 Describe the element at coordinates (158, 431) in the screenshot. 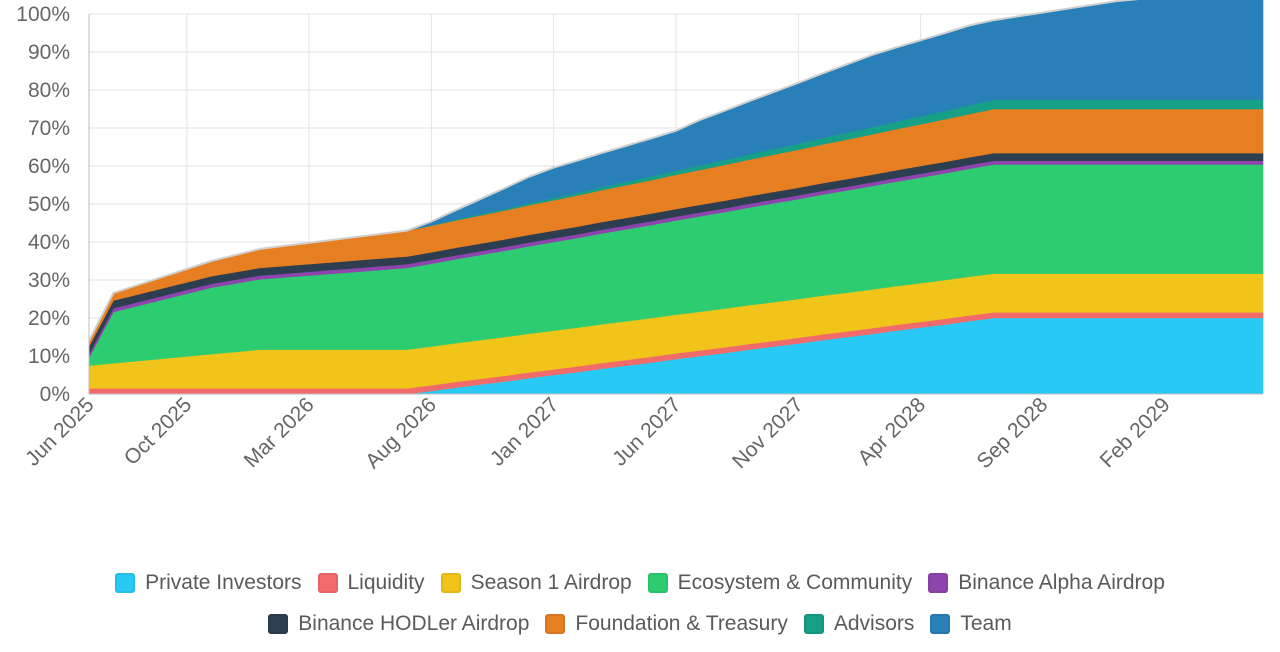

I see `x-tick-label: Oct 2025` at that location.